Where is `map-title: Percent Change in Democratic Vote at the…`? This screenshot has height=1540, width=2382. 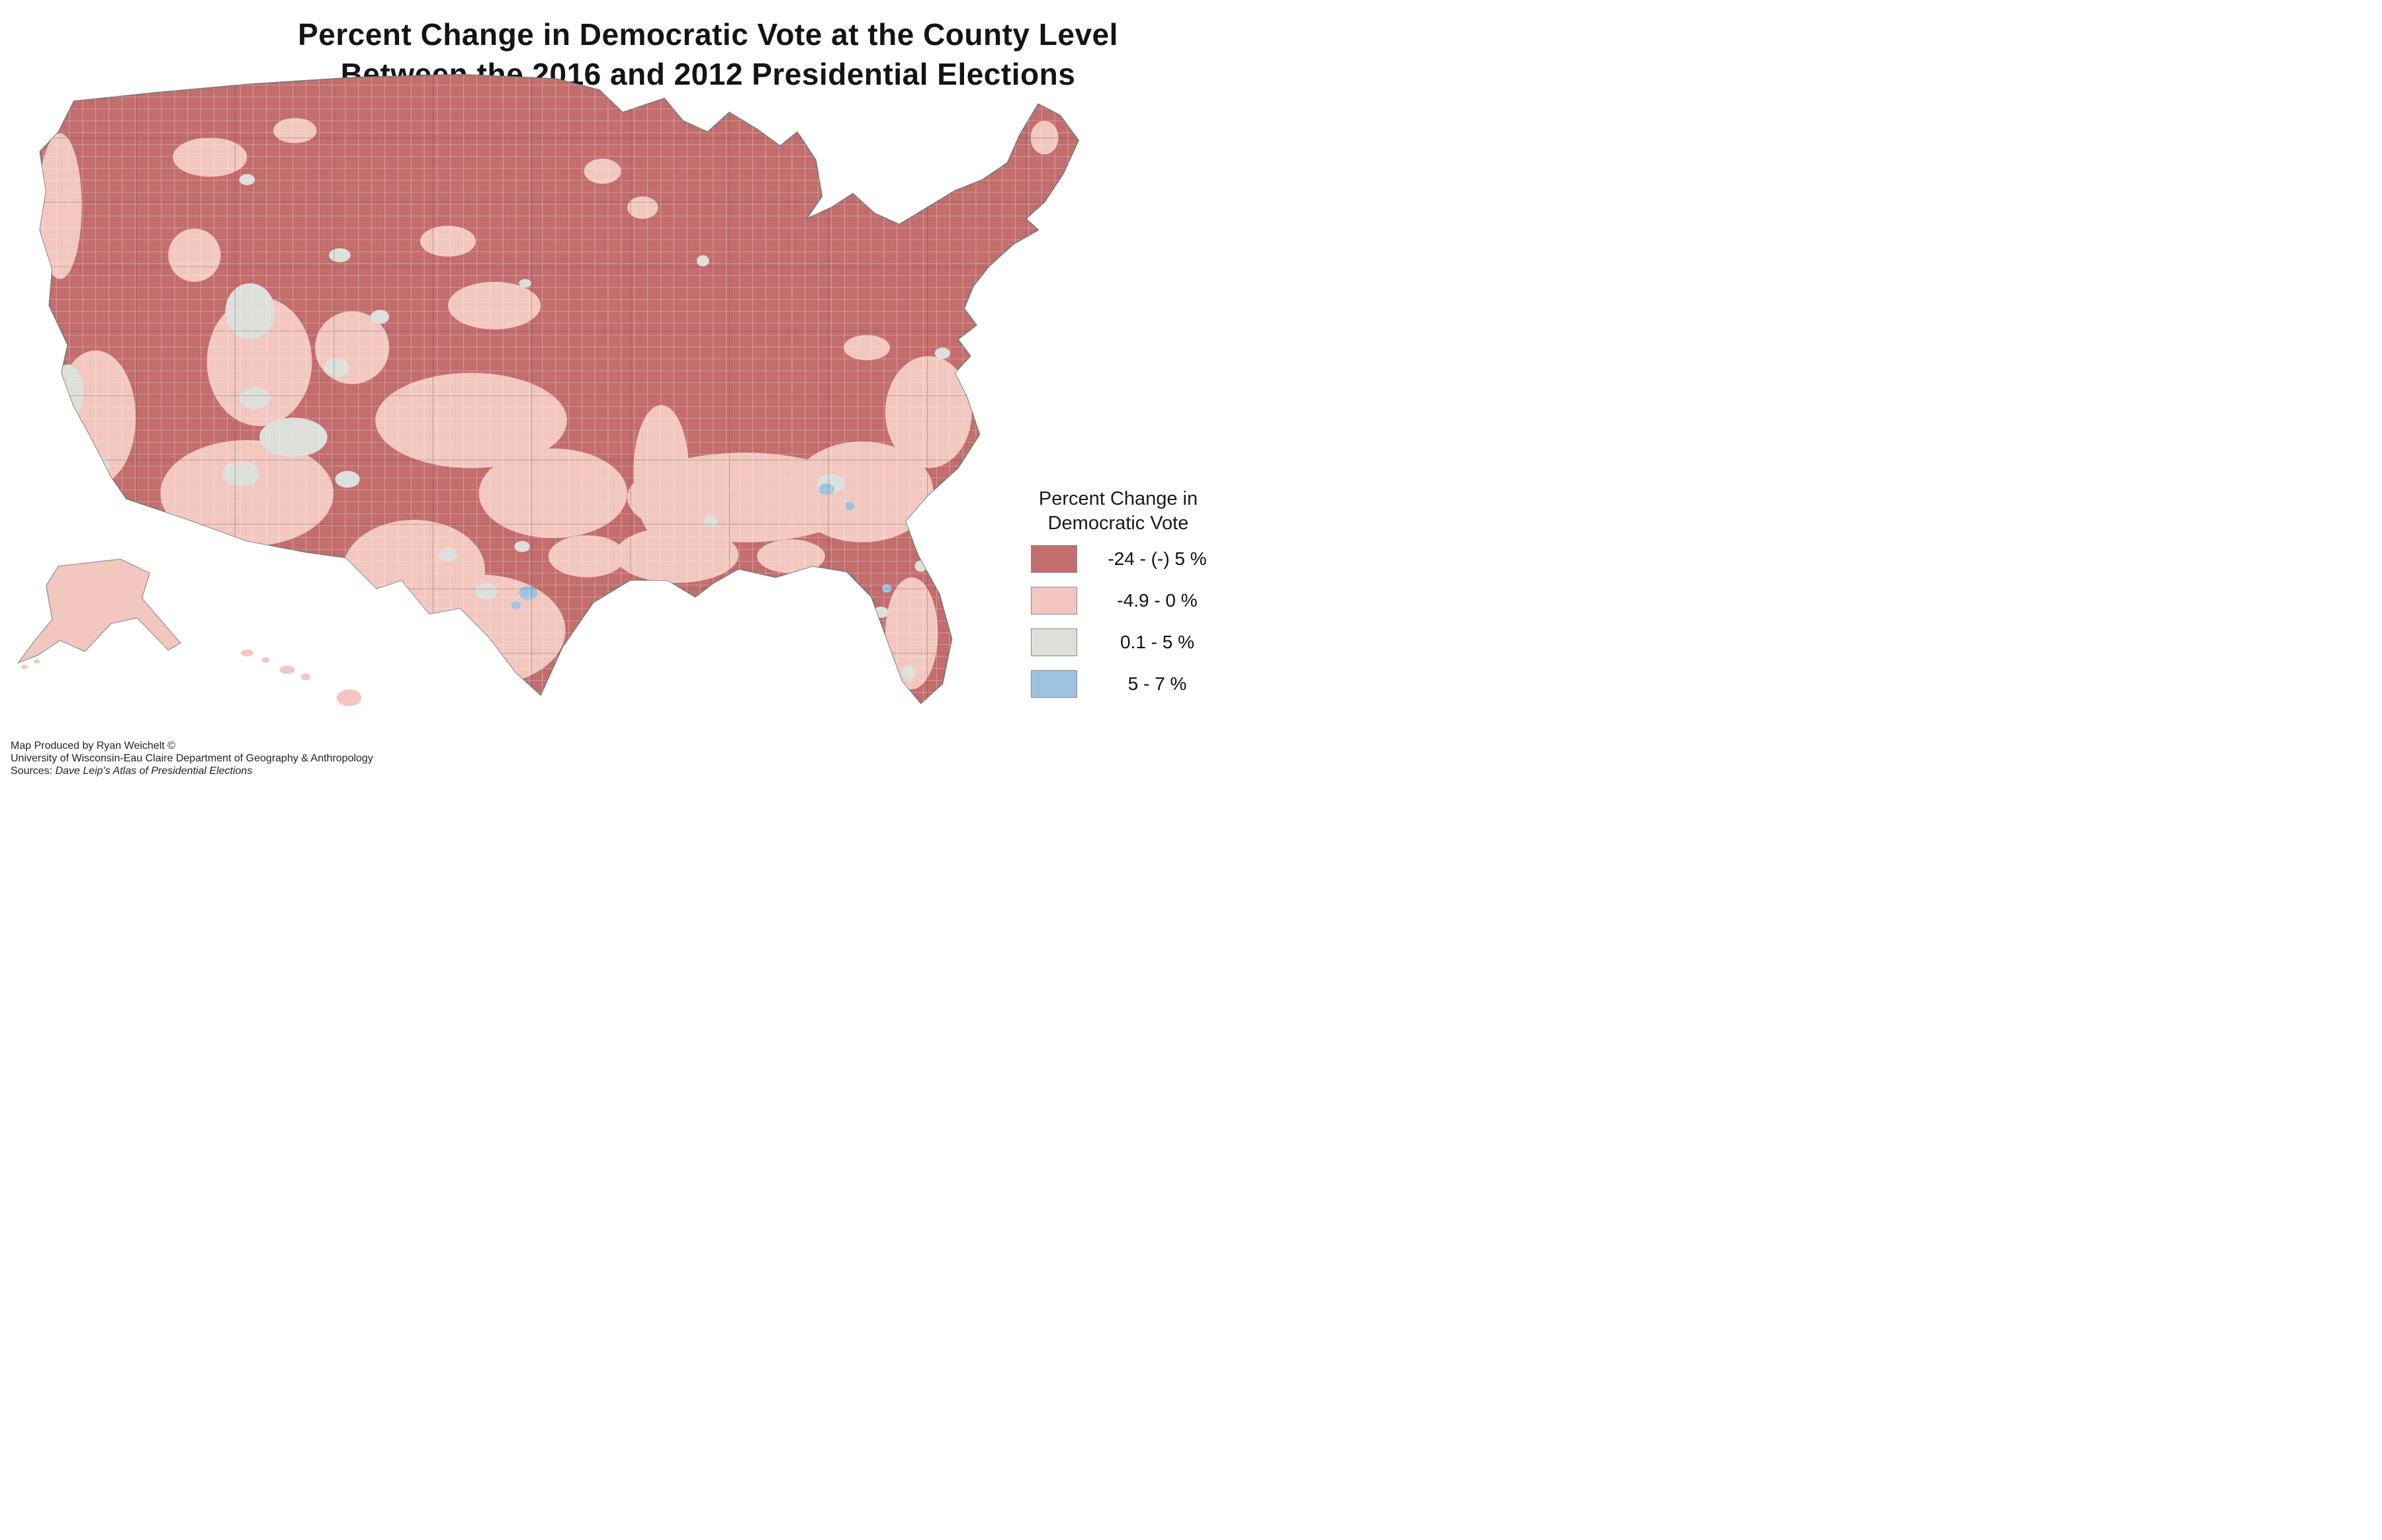 map-title: Percent Change in Democratic Vote at the… is located at coordinates (708, 54).